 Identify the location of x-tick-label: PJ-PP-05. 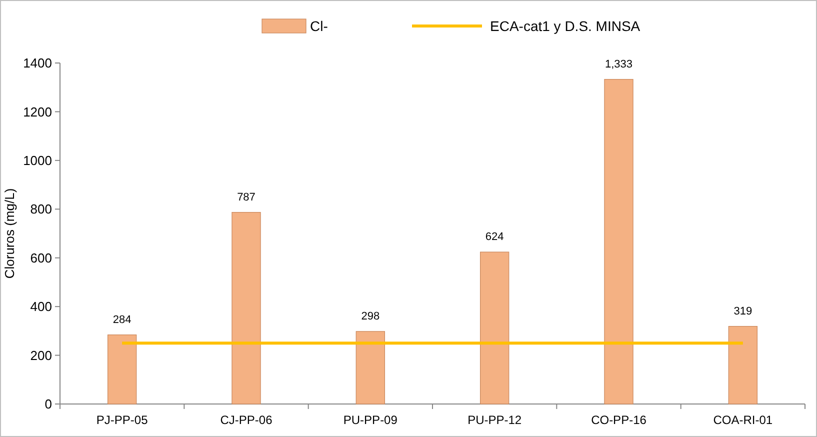
(122, 420).